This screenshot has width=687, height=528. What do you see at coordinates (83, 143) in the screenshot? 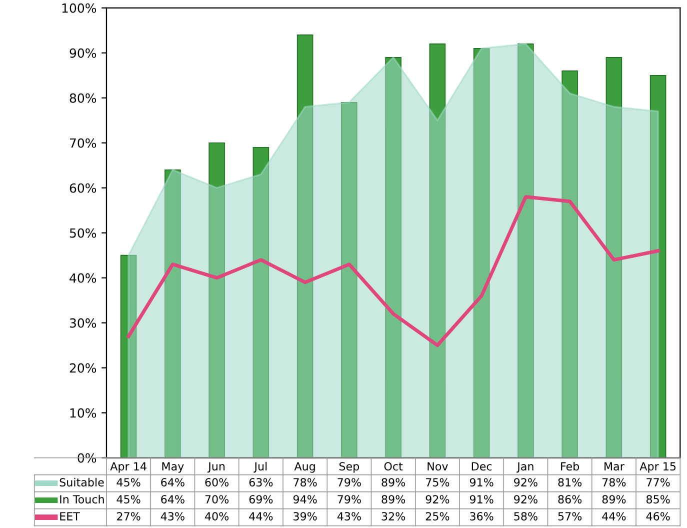
I see `y-tick-label: 70%` at bounding box center [83, 143].